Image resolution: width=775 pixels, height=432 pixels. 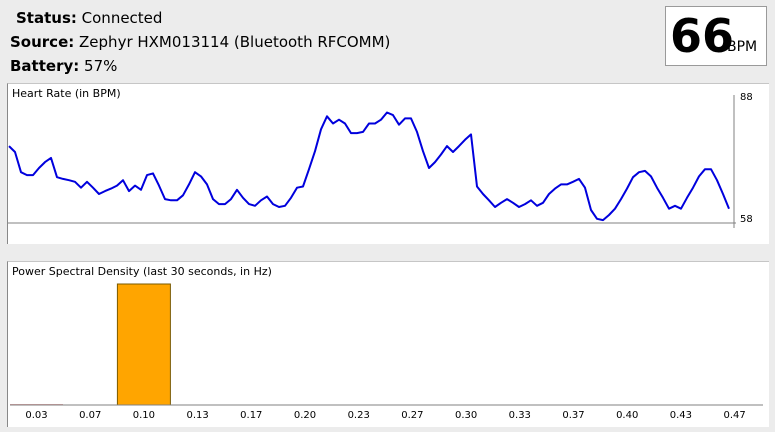 I want to click on source-value: Zephyr HXM013114 (Bluetooth RFCOMM), so click(x=235, y=42).